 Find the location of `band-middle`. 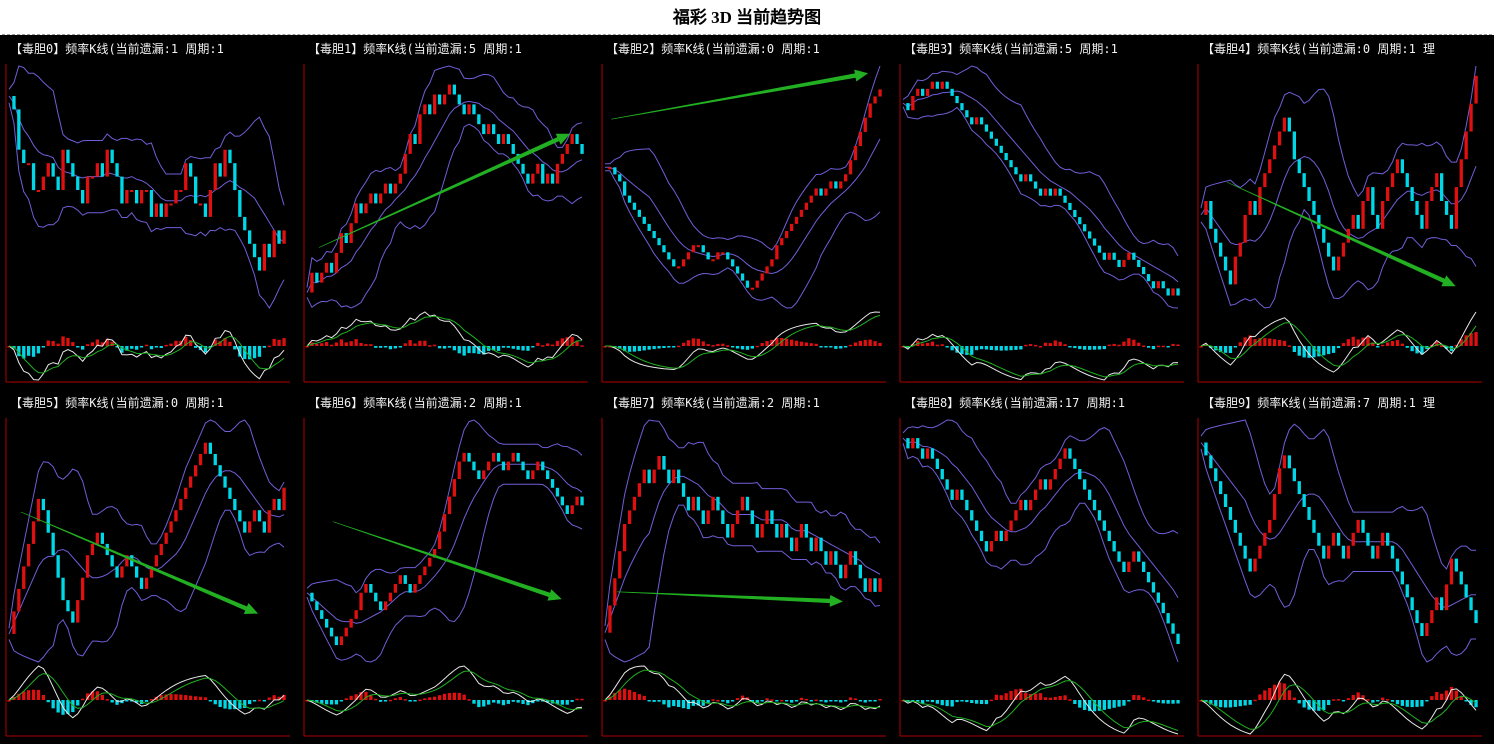

band-middle is located at coordinates (444, 196).